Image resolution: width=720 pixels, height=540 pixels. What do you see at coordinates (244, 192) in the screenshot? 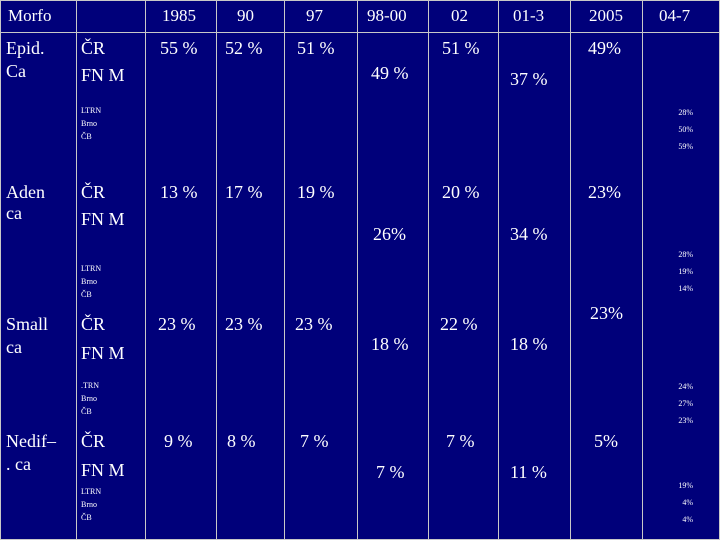
I see `cr-value: 17 %` at bounding box center [244, 192].